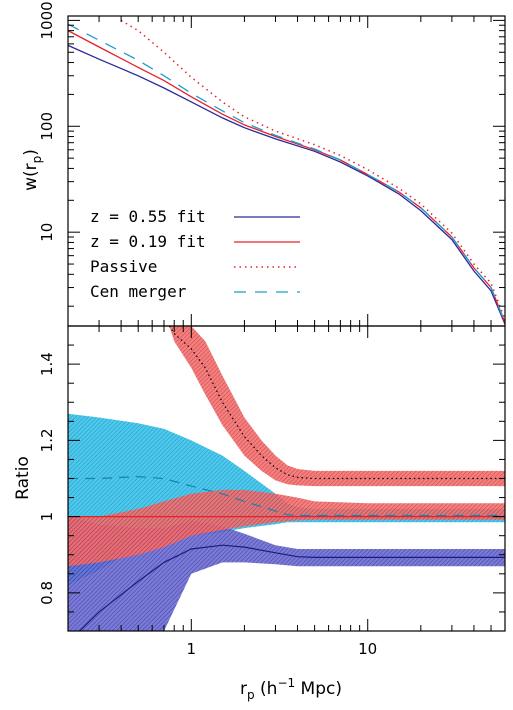 Image resolution: width=513 pixels, height=710 pixels. What do you see at coordinates (47, 126) in the screenshot?
I see `top-y-tick-label: 100` at bounding box center [47, 126].